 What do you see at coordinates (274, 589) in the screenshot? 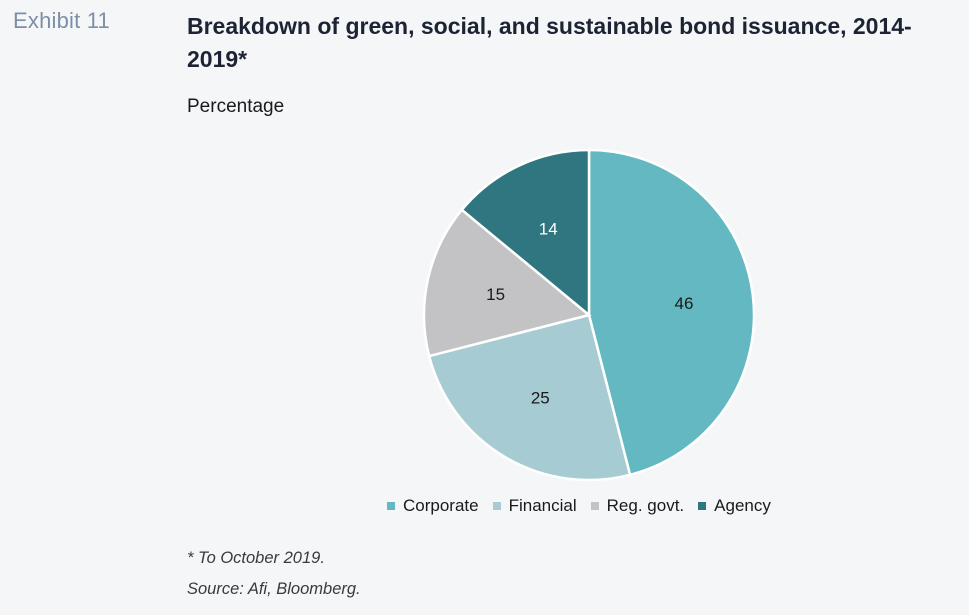
I see `source-note: Source: Afi, Bloomberg.` at bounding box center [274, 589].